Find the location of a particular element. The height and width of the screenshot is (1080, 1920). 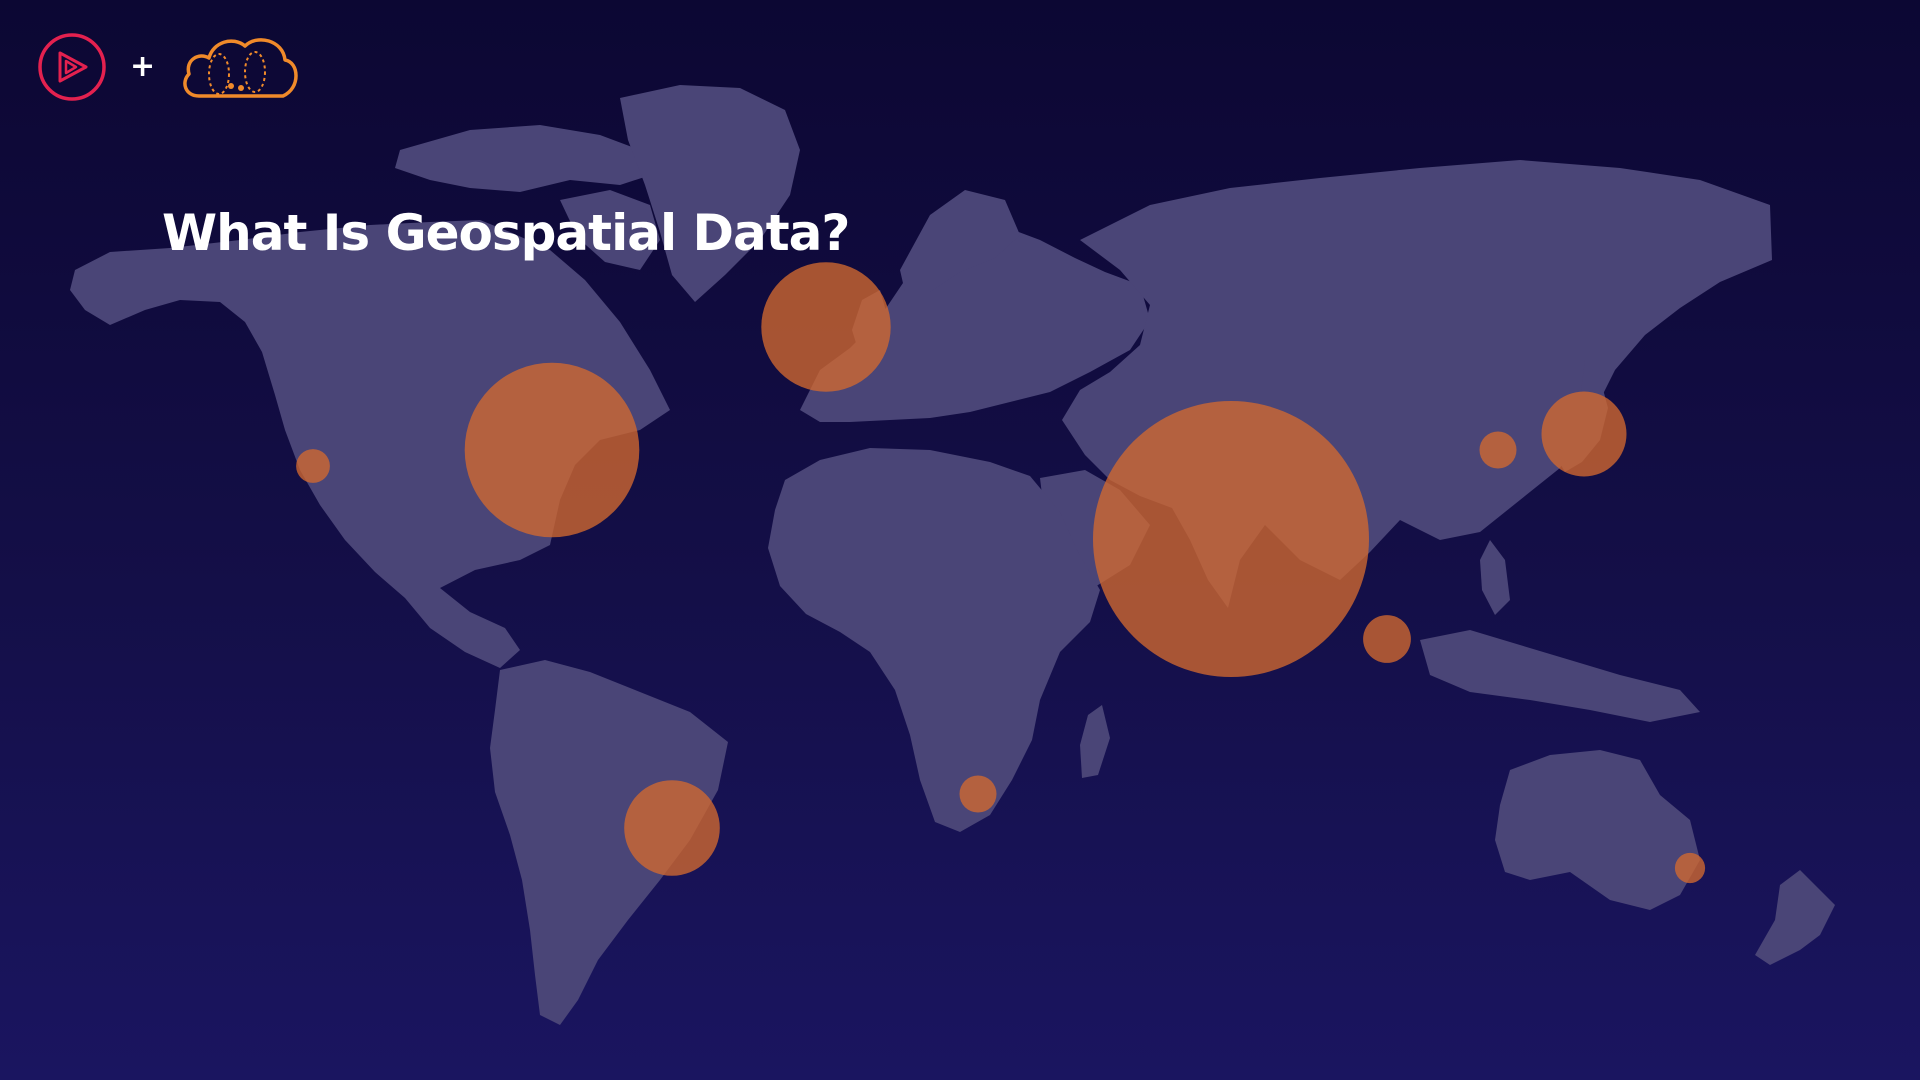

philippines is located at coordinates (1495, 577).